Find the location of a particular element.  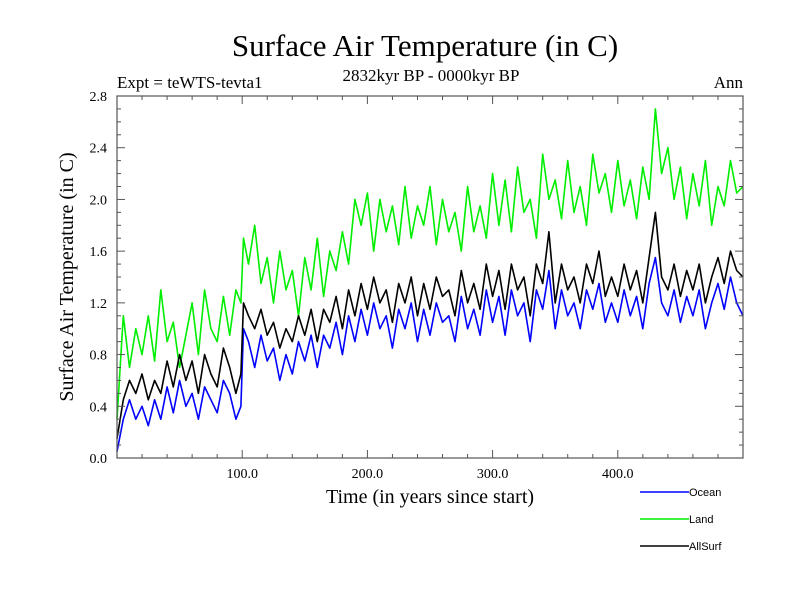

y-tick-label: 1.6 is located at coordinates (99, 252).